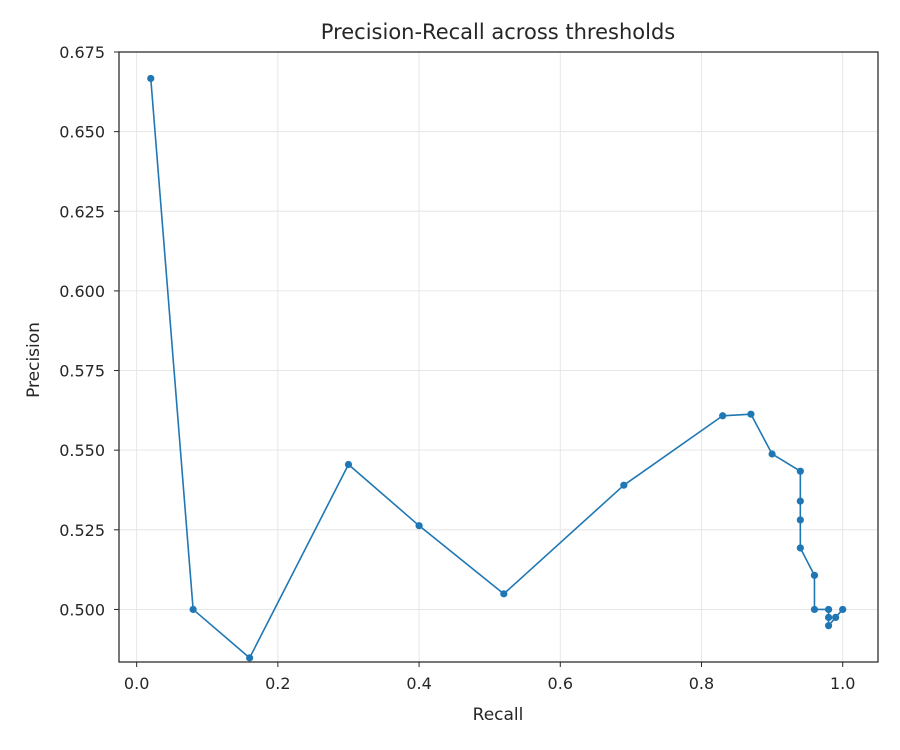 This screenshot has height=750, width=900. Describe the element at coordinates (82, 609) in the screenshot. I see `y-tick-label: 0.500` at that location.